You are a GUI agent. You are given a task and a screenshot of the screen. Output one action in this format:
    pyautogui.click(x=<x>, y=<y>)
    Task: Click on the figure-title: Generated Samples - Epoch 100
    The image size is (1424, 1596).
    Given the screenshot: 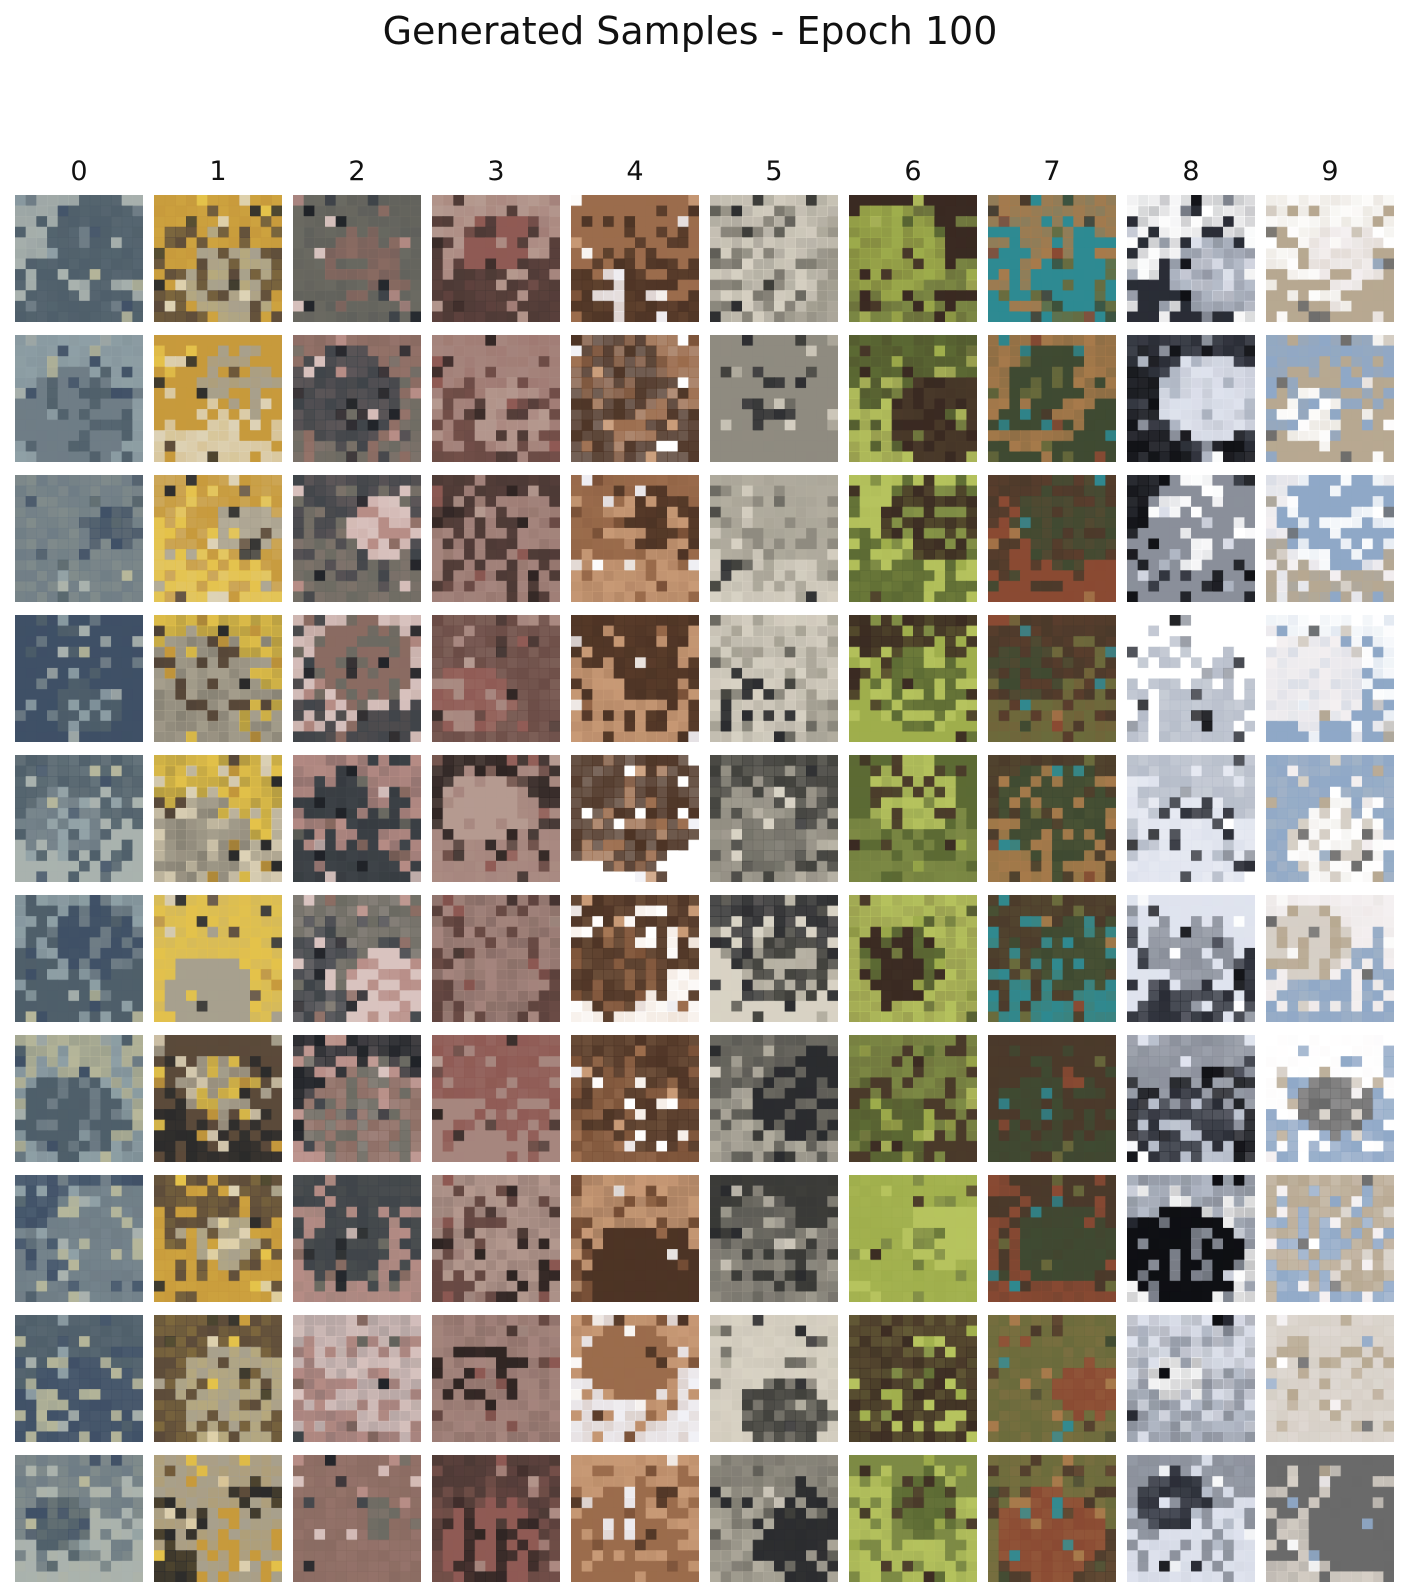 What is the action you would take?
    pyautogui.click(x=690, y=31)
    